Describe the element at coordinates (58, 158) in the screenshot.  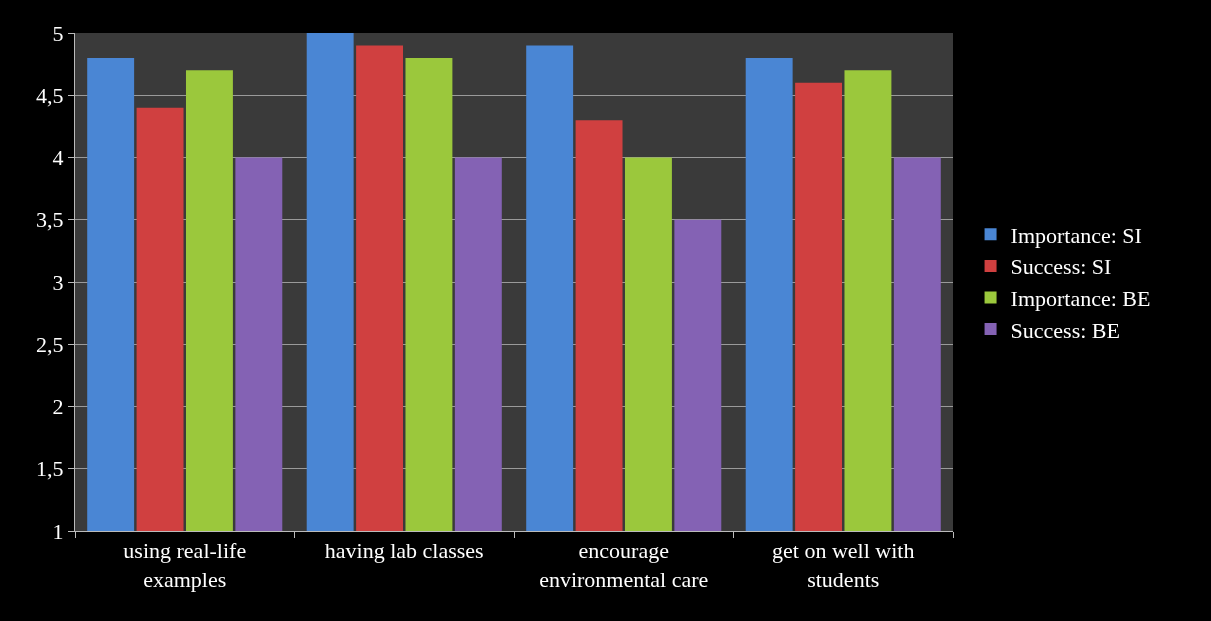
I see `y-tick-label: 4` at that location.